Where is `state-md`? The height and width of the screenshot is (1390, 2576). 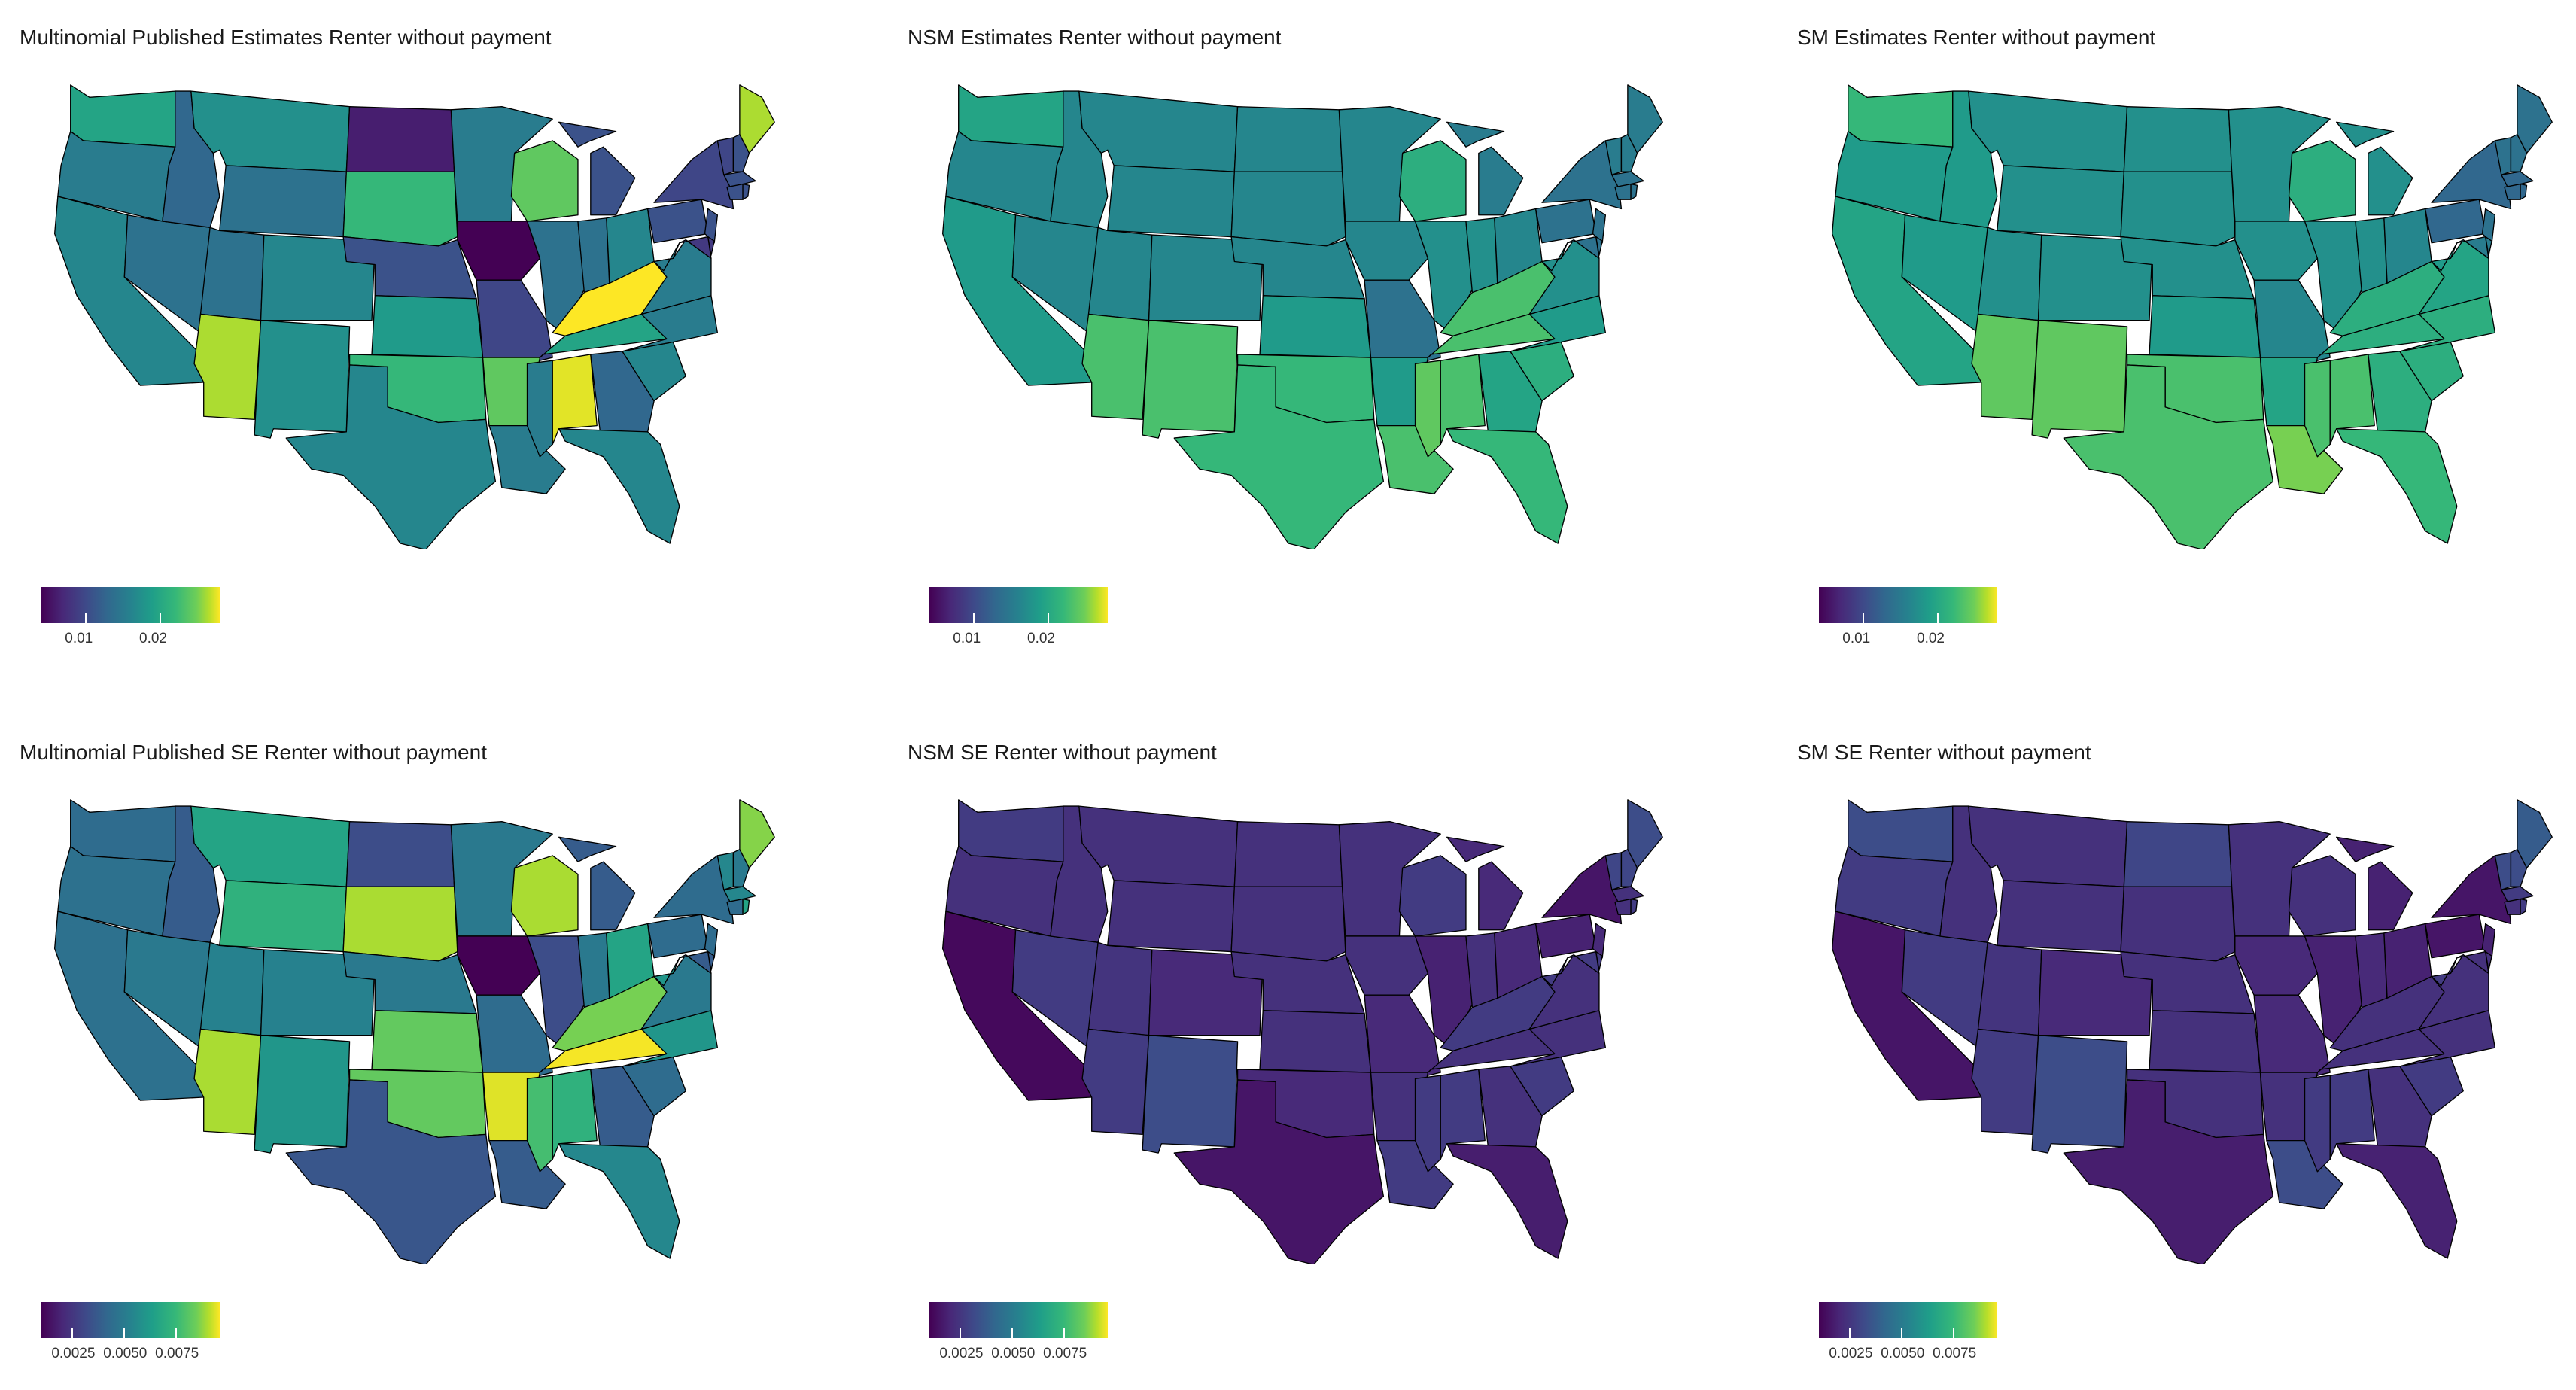
state-md is located at coordinates (2472, 248).